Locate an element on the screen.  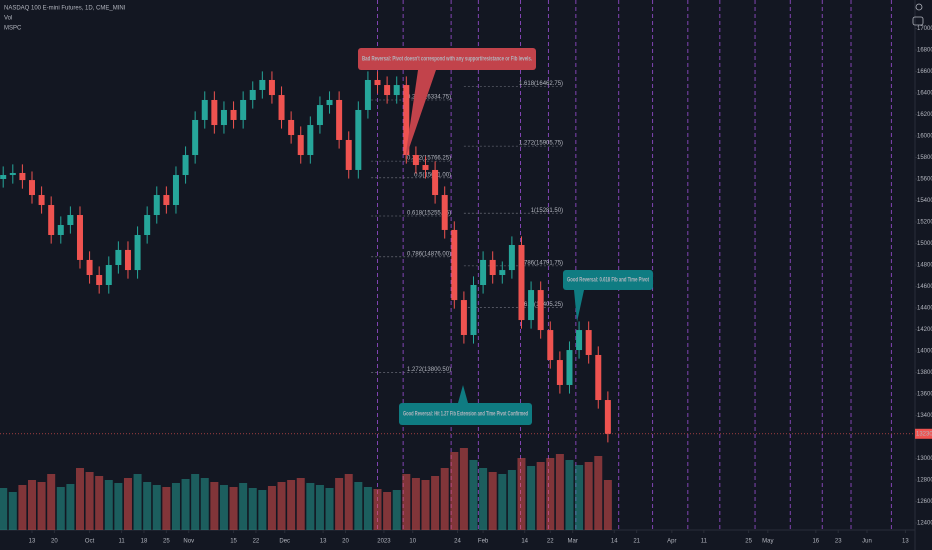
x-tick-label: Nov is located at coordinates (188, 542).